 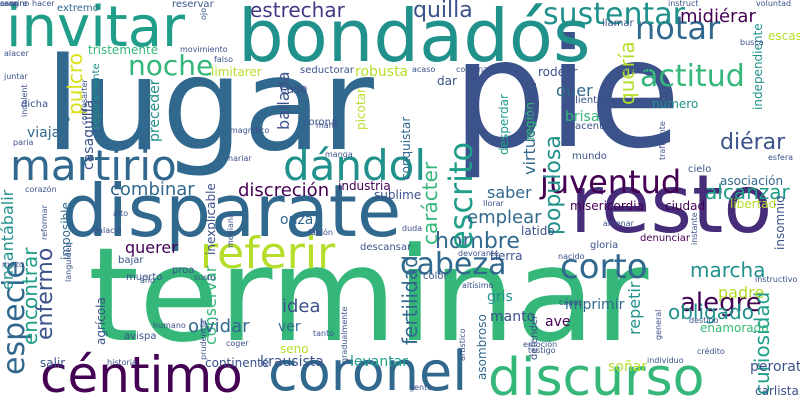 I want to click on word-palacio: palacio, so click(x=107, y=230).